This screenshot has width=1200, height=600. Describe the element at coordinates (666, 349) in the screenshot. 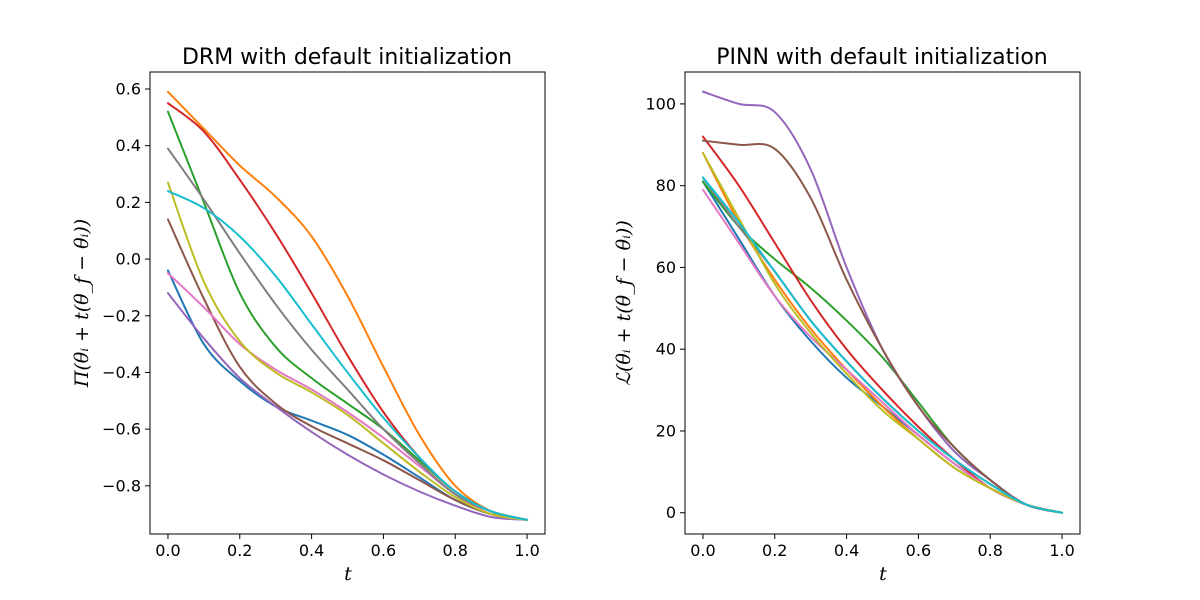

I see `pinn-y-tick-label: 40` at that location.